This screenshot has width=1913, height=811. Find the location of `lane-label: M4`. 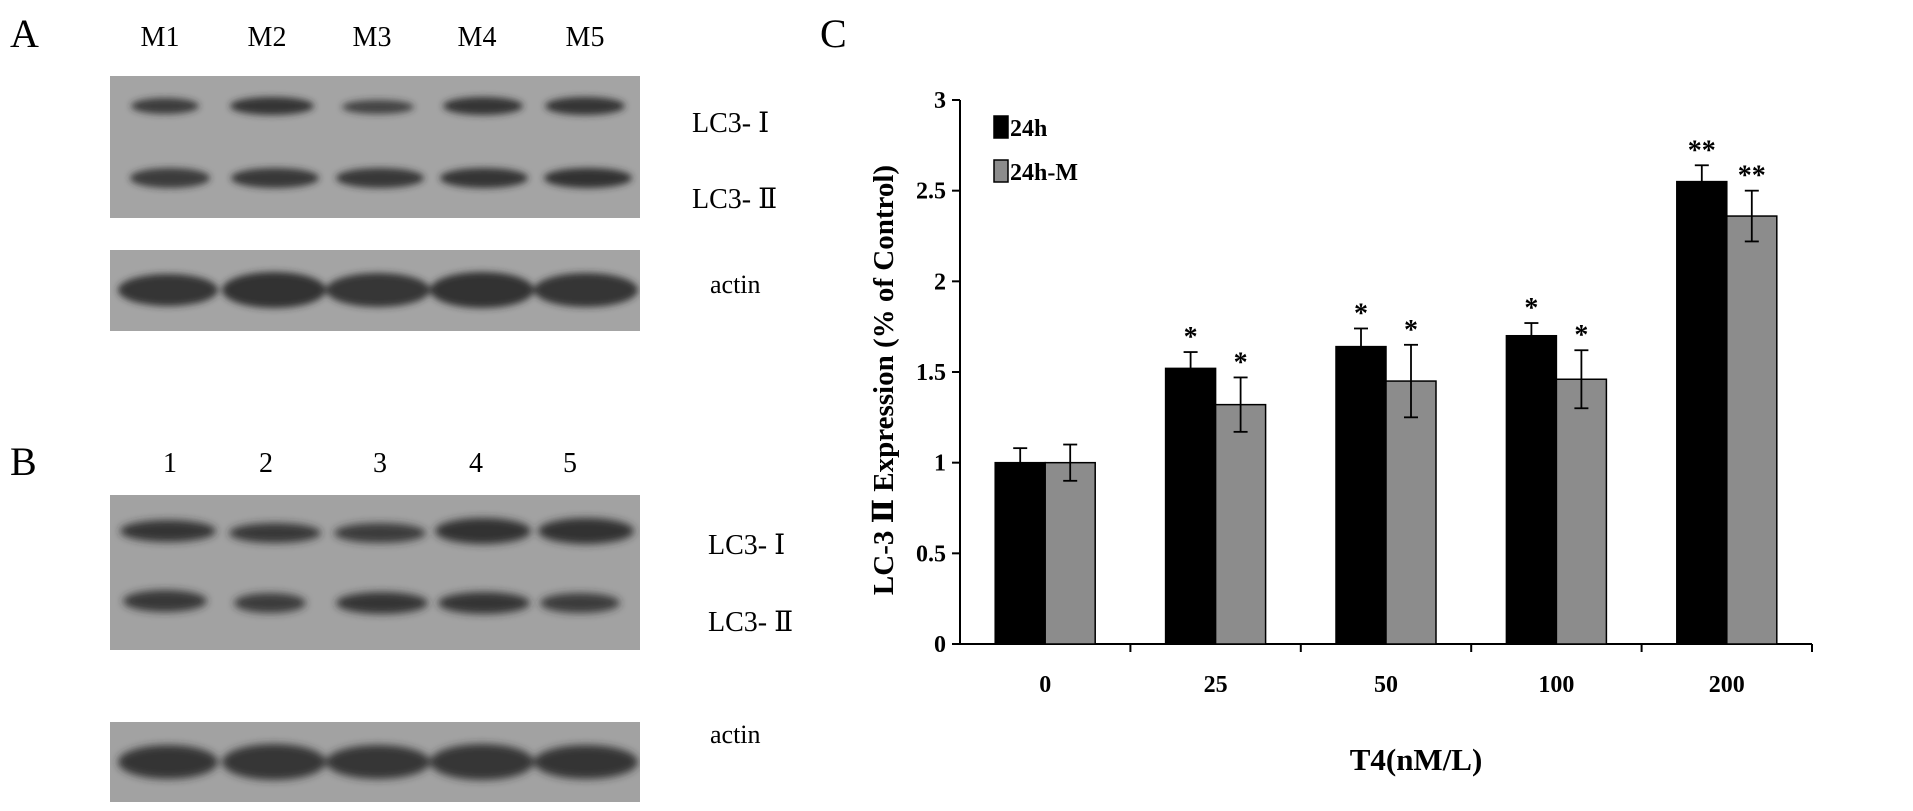

lane-label: M4 is located at coordinates (477, 37).